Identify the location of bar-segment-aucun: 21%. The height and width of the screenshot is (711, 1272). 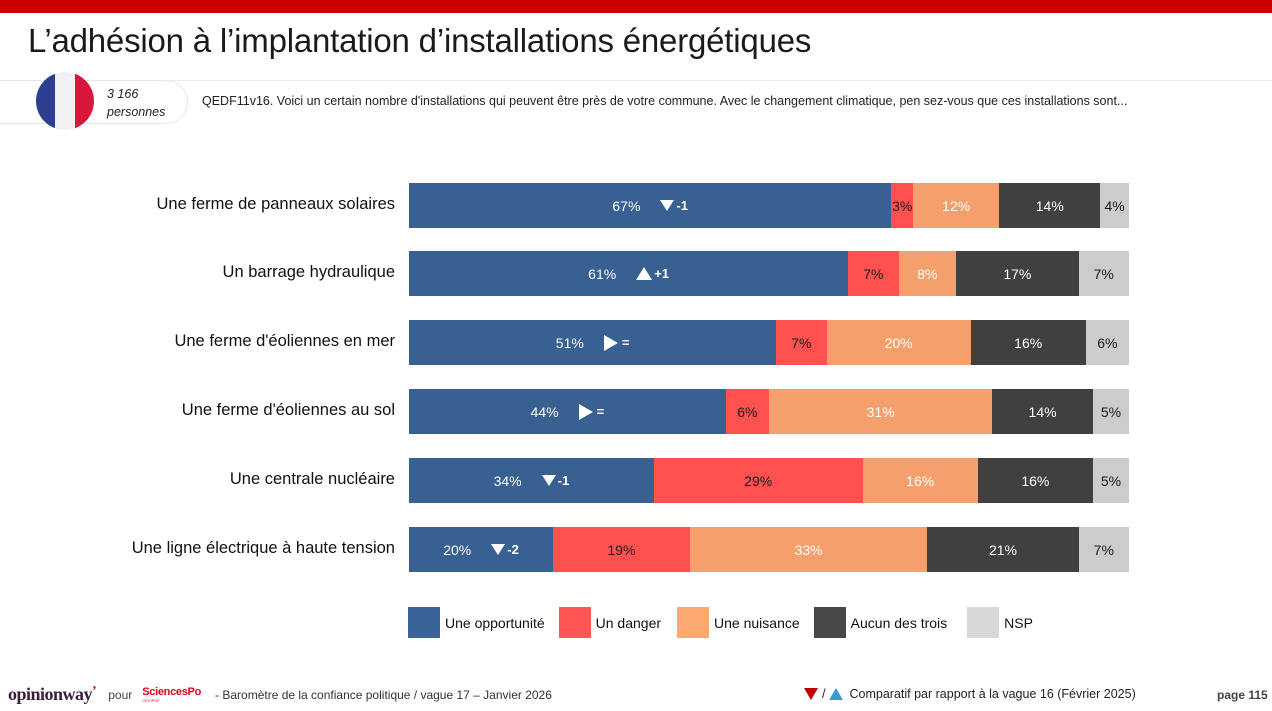
(1003, 549).